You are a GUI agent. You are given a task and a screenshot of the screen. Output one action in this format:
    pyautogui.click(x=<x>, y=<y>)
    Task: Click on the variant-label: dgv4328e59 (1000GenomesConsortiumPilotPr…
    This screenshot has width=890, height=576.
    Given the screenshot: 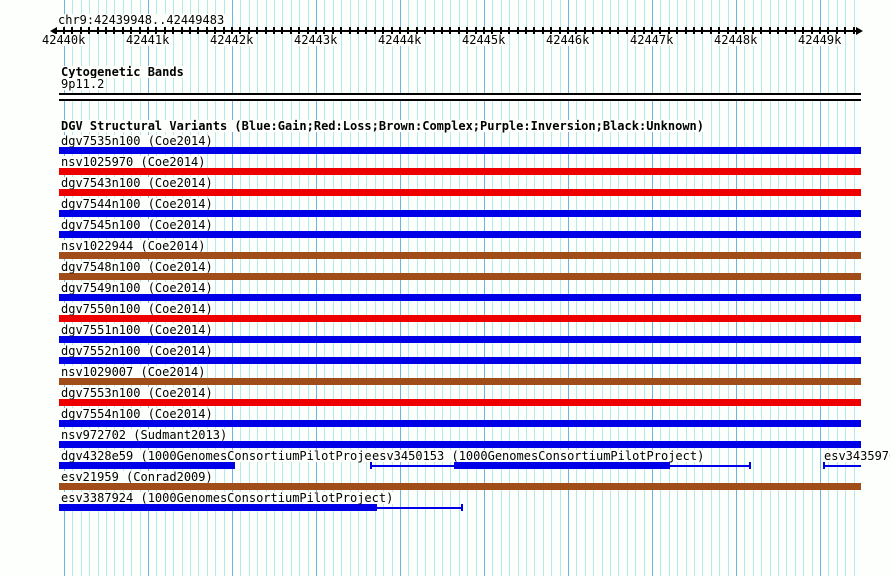 What is the action you would take?
    pyautogui.click(x=227, y=456)
    